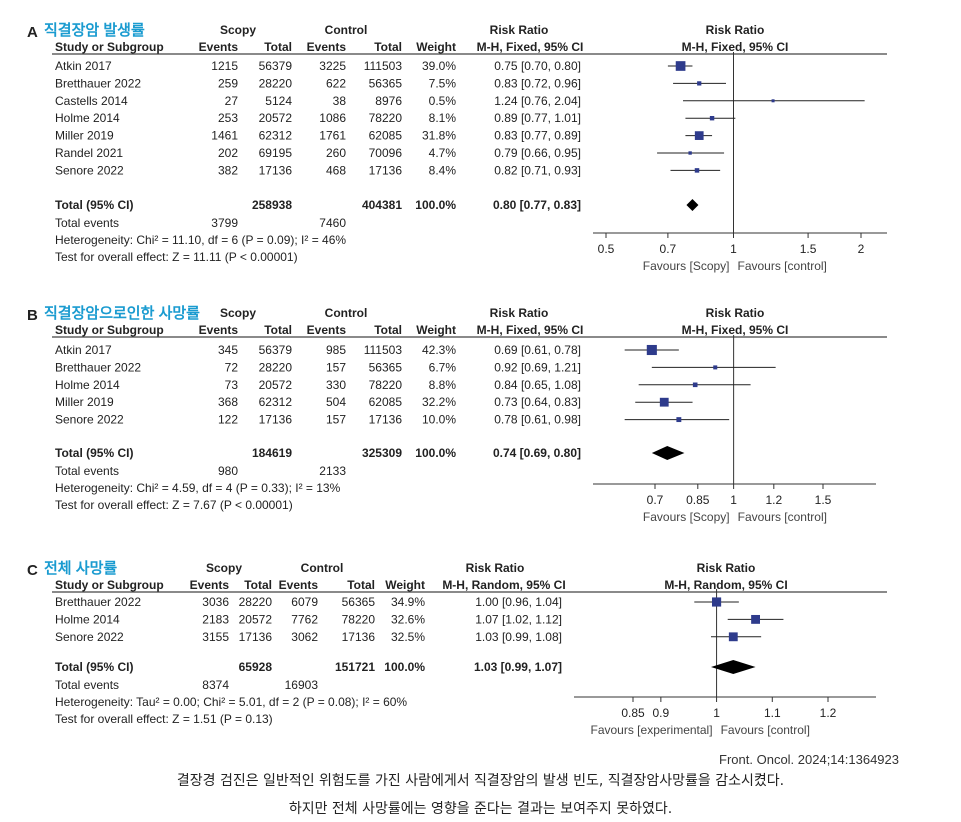  Describe the element at coordinates (652, 730) in the screenshot. I see `panel-c-favours-left: Favours [experimental]` at that location.